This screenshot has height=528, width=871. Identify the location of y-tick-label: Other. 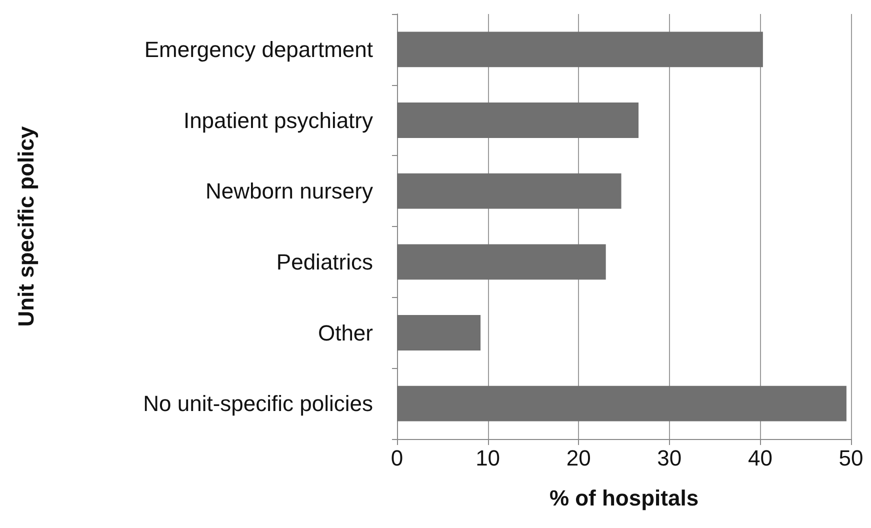
(345, 333).